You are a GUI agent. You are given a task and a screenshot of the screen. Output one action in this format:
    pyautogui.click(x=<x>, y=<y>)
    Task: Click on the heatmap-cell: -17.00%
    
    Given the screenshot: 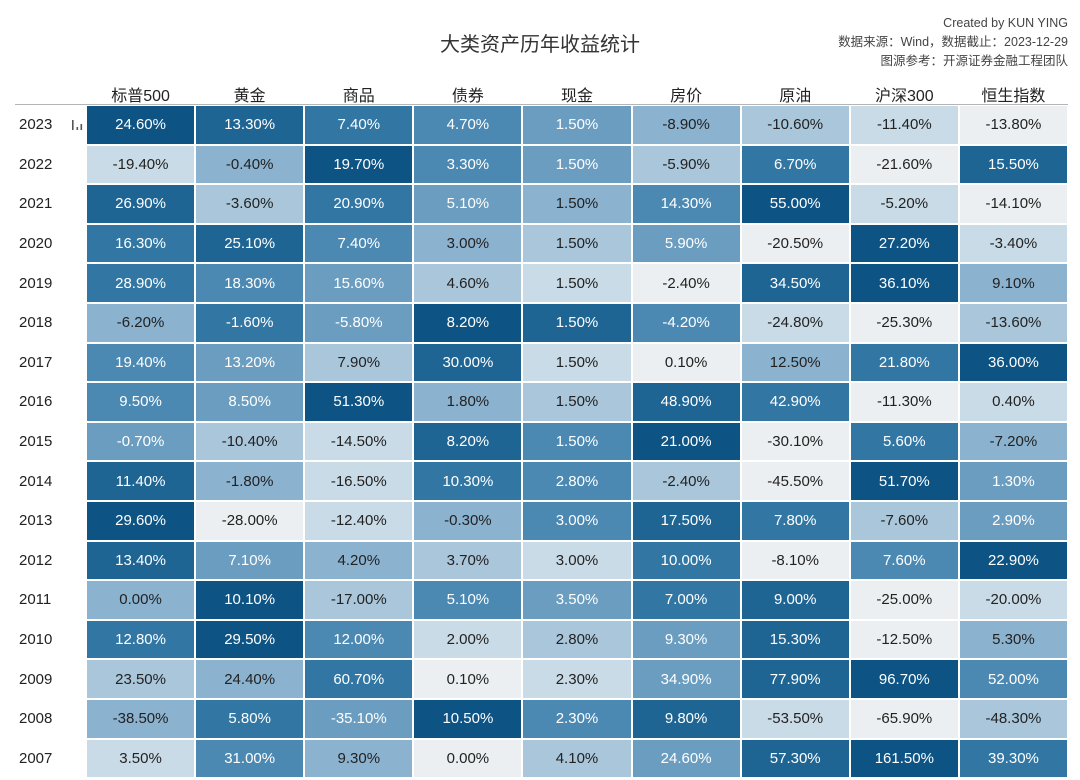 What is the action you would take?
    pyautogui.click(x=359, y=600)
    